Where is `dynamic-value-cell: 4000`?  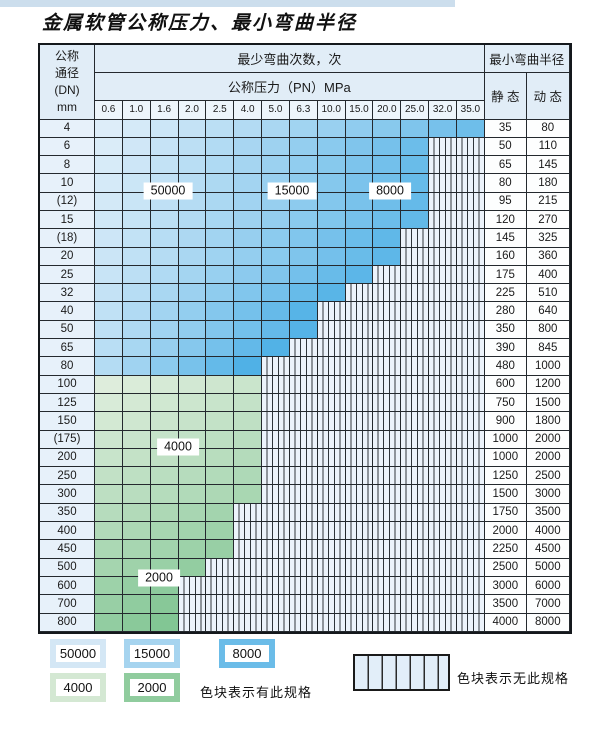 dynamic-value-cell: 4000 is located at coordinates (548, 531).